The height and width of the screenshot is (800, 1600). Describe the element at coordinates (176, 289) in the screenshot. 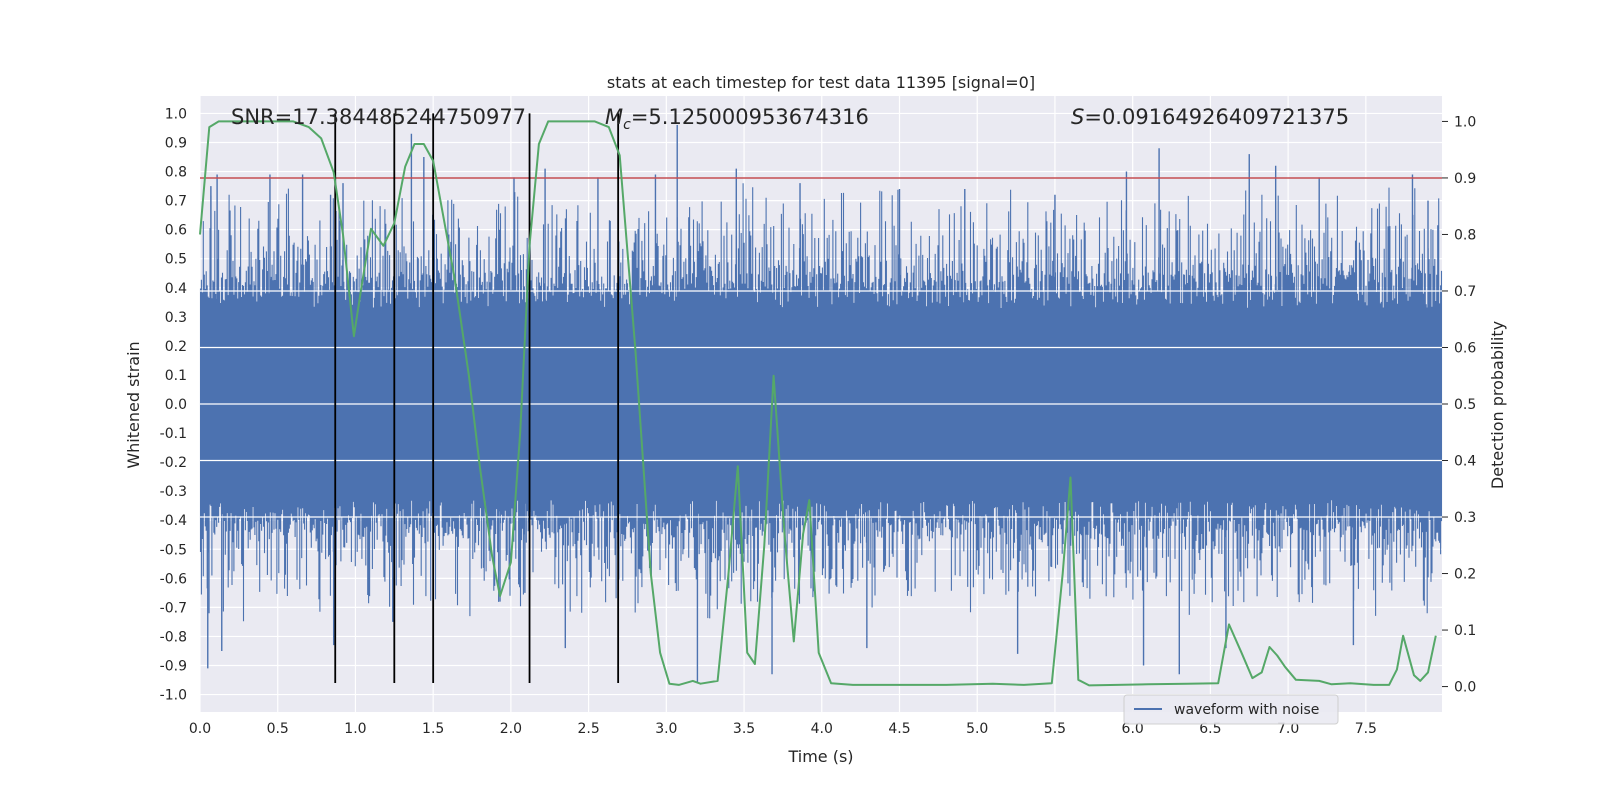

I see `y-left-tick-label: 0.4` at that location.